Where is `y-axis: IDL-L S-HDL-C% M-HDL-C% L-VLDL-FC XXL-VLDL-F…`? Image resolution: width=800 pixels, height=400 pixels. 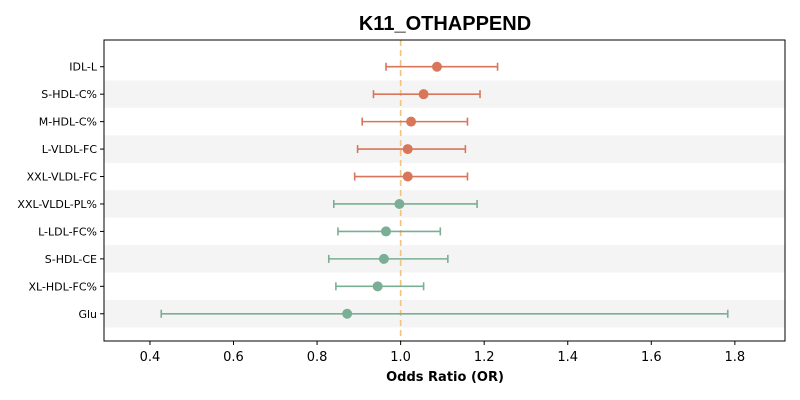 y-axis: IDL-L S-HDL-C% M-HDL-C% L-VLDL-FC XXL-VLDL-F… is located at coordinates (60, 191).